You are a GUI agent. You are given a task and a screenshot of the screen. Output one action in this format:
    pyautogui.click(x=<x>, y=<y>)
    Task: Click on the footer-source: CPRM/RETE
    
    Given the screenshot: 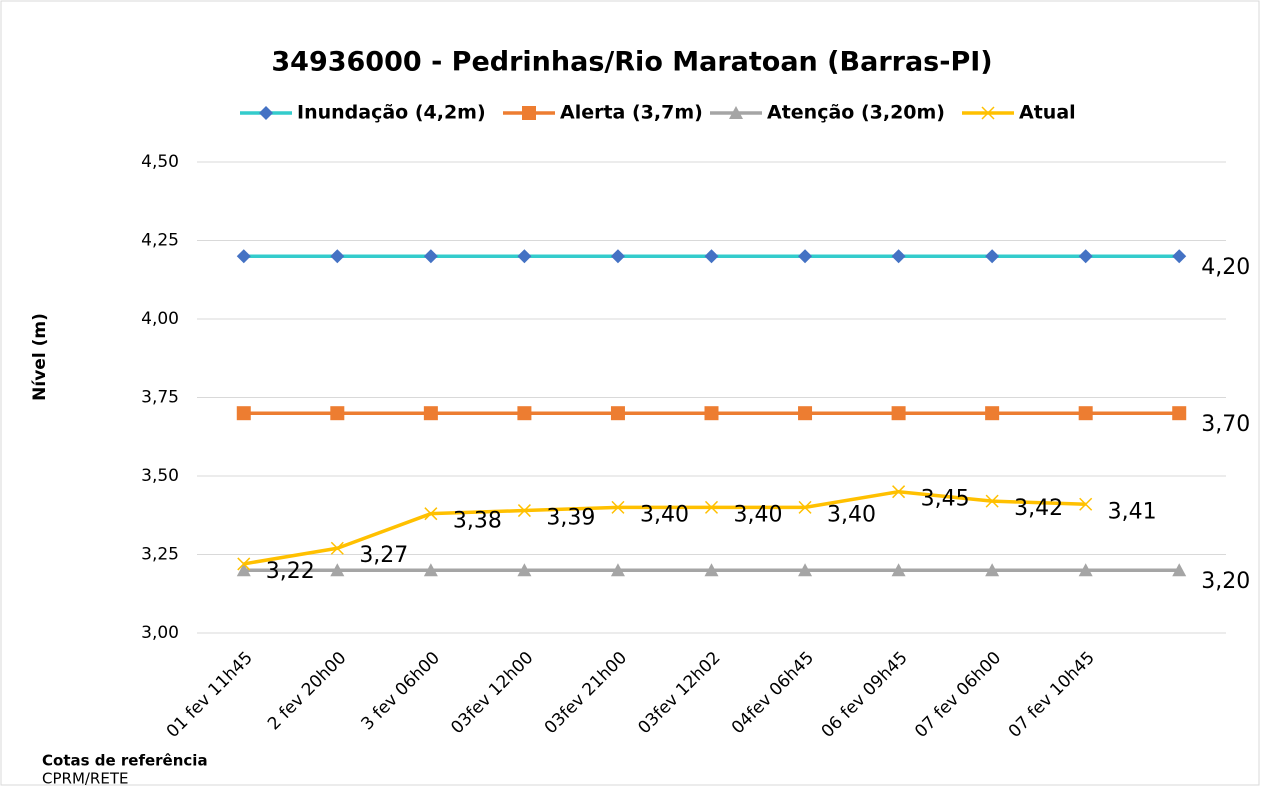 What is the action you would take?
    pyautogui.click(x=85, y=778)
    